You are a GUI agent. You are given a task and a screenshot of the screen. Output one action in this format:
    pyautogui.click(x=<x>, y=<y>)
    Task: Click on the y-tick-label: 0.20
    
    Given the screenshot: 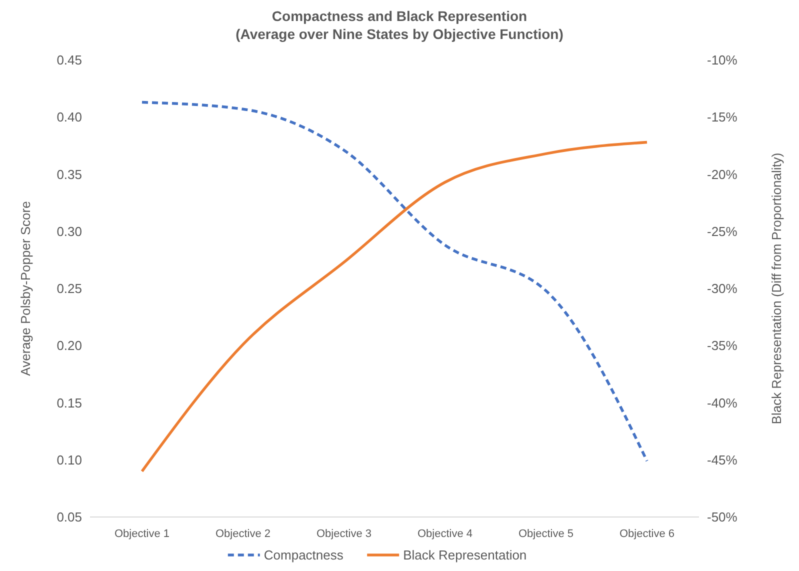 What is the action you would take?
    pyautogui.click(x=69, y=346)
    